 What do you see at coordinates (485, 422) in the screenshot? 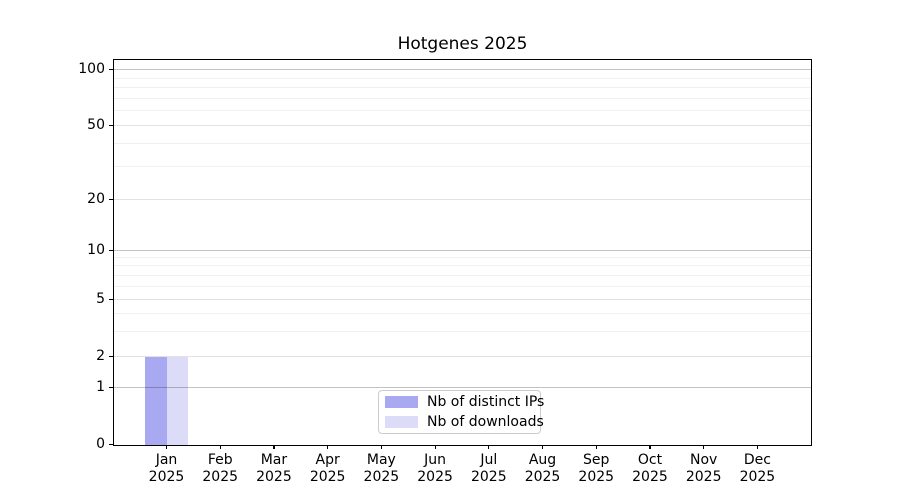
I see `legend-label-1: Nb of downloads` at bounding box center [485, 422].